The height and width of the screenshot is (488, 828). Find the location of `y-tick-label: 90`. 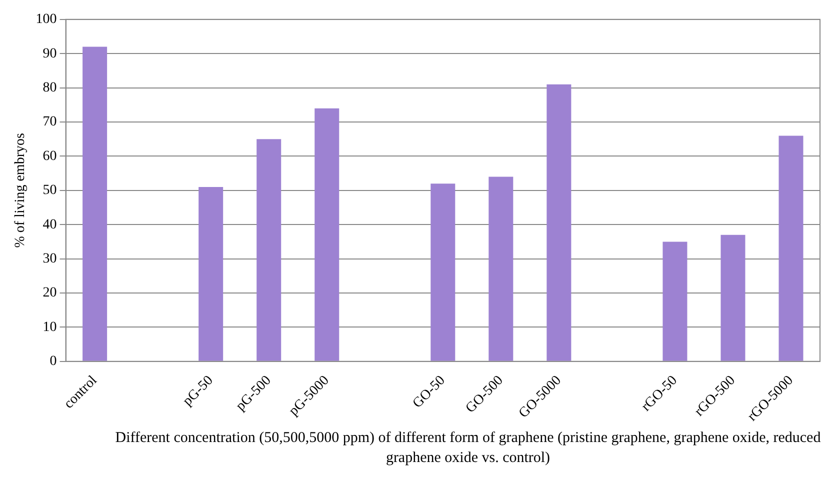

y-tick-label: 90 is located at coordinates (49, 54).